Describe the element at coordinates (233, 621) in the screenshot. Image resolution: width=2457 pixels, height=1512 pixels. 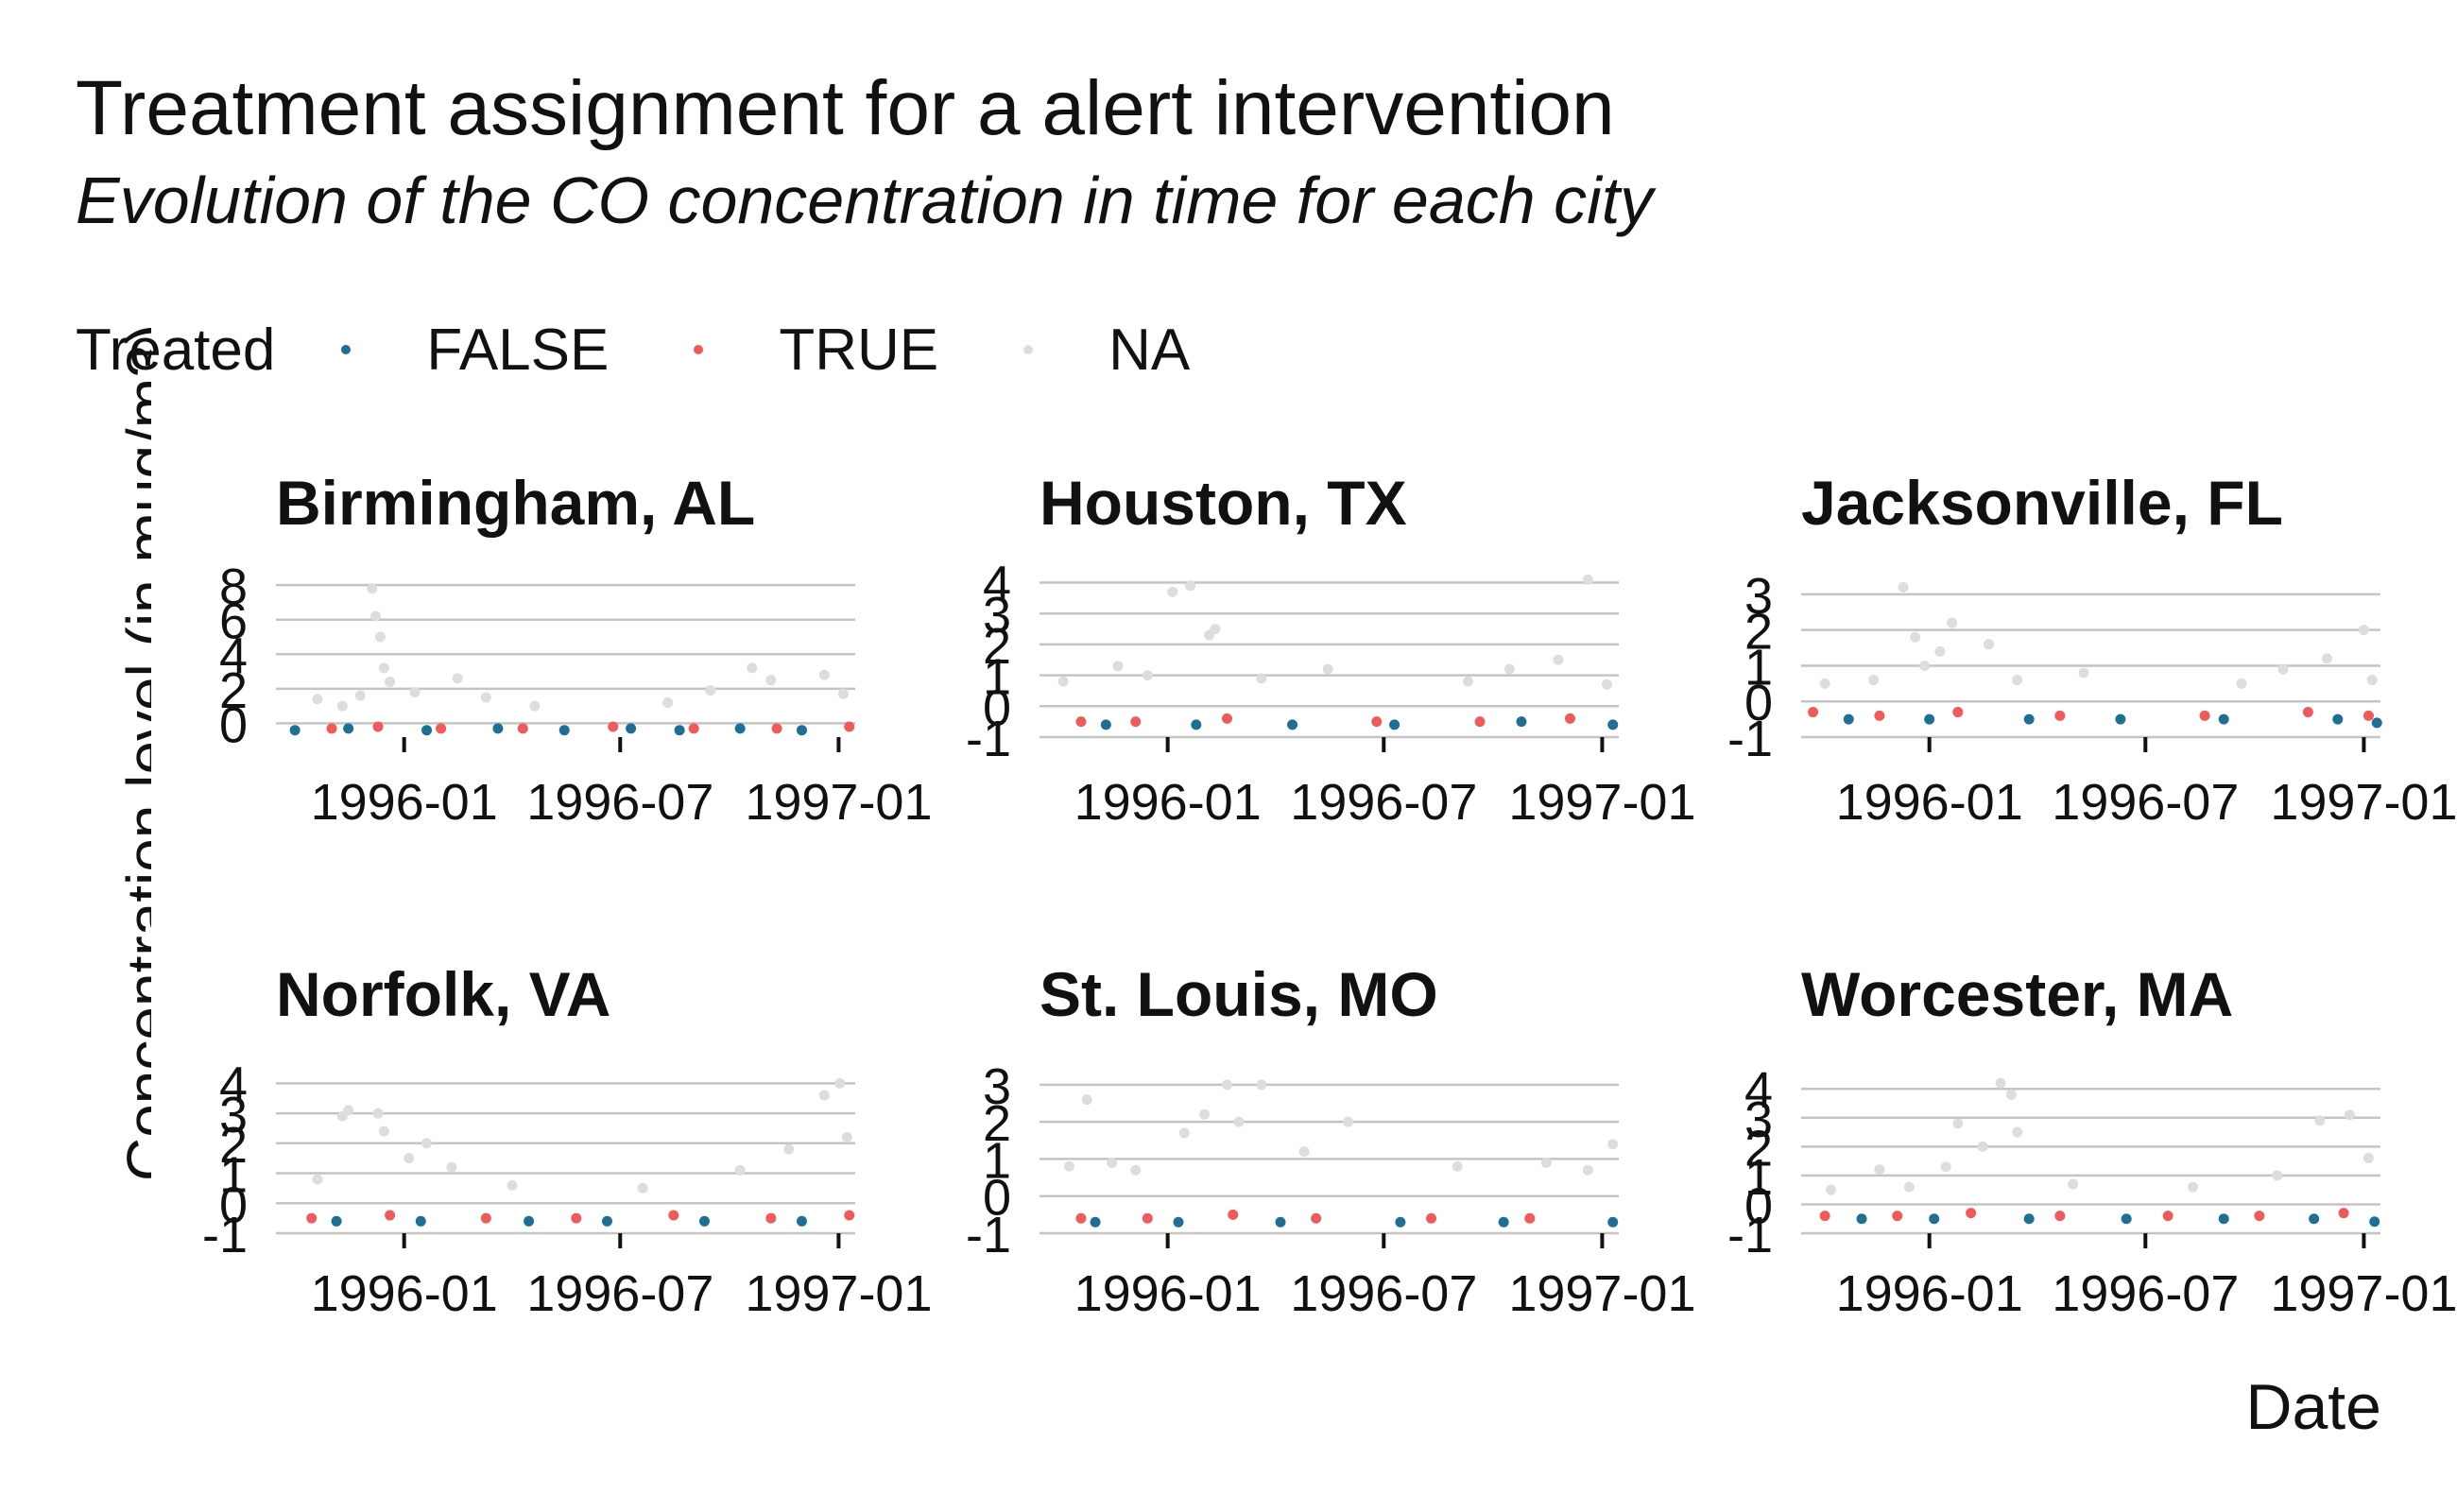
I see `y-tick-label: 6` at that location.